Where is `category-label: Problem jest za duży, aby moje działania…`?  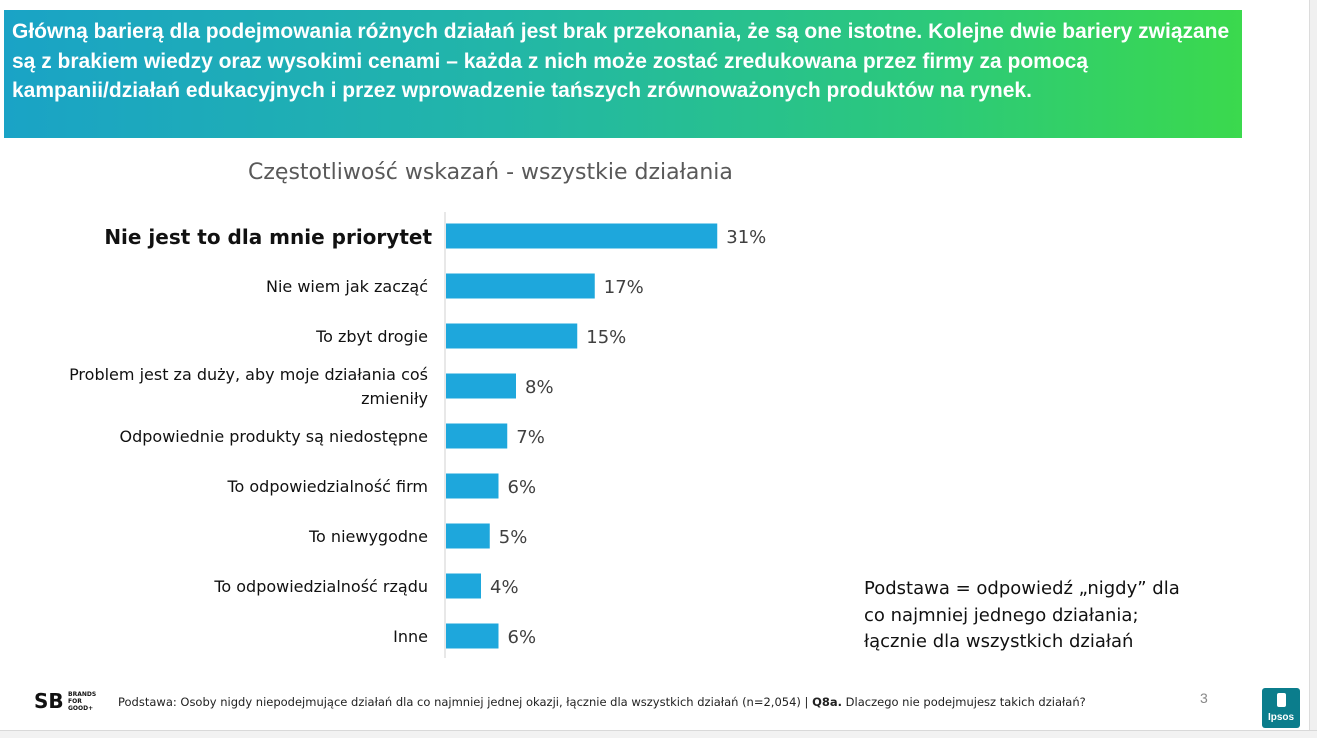
category-label: Problem jest za duży, aby moje działania… is located at coordinates (248, 386).